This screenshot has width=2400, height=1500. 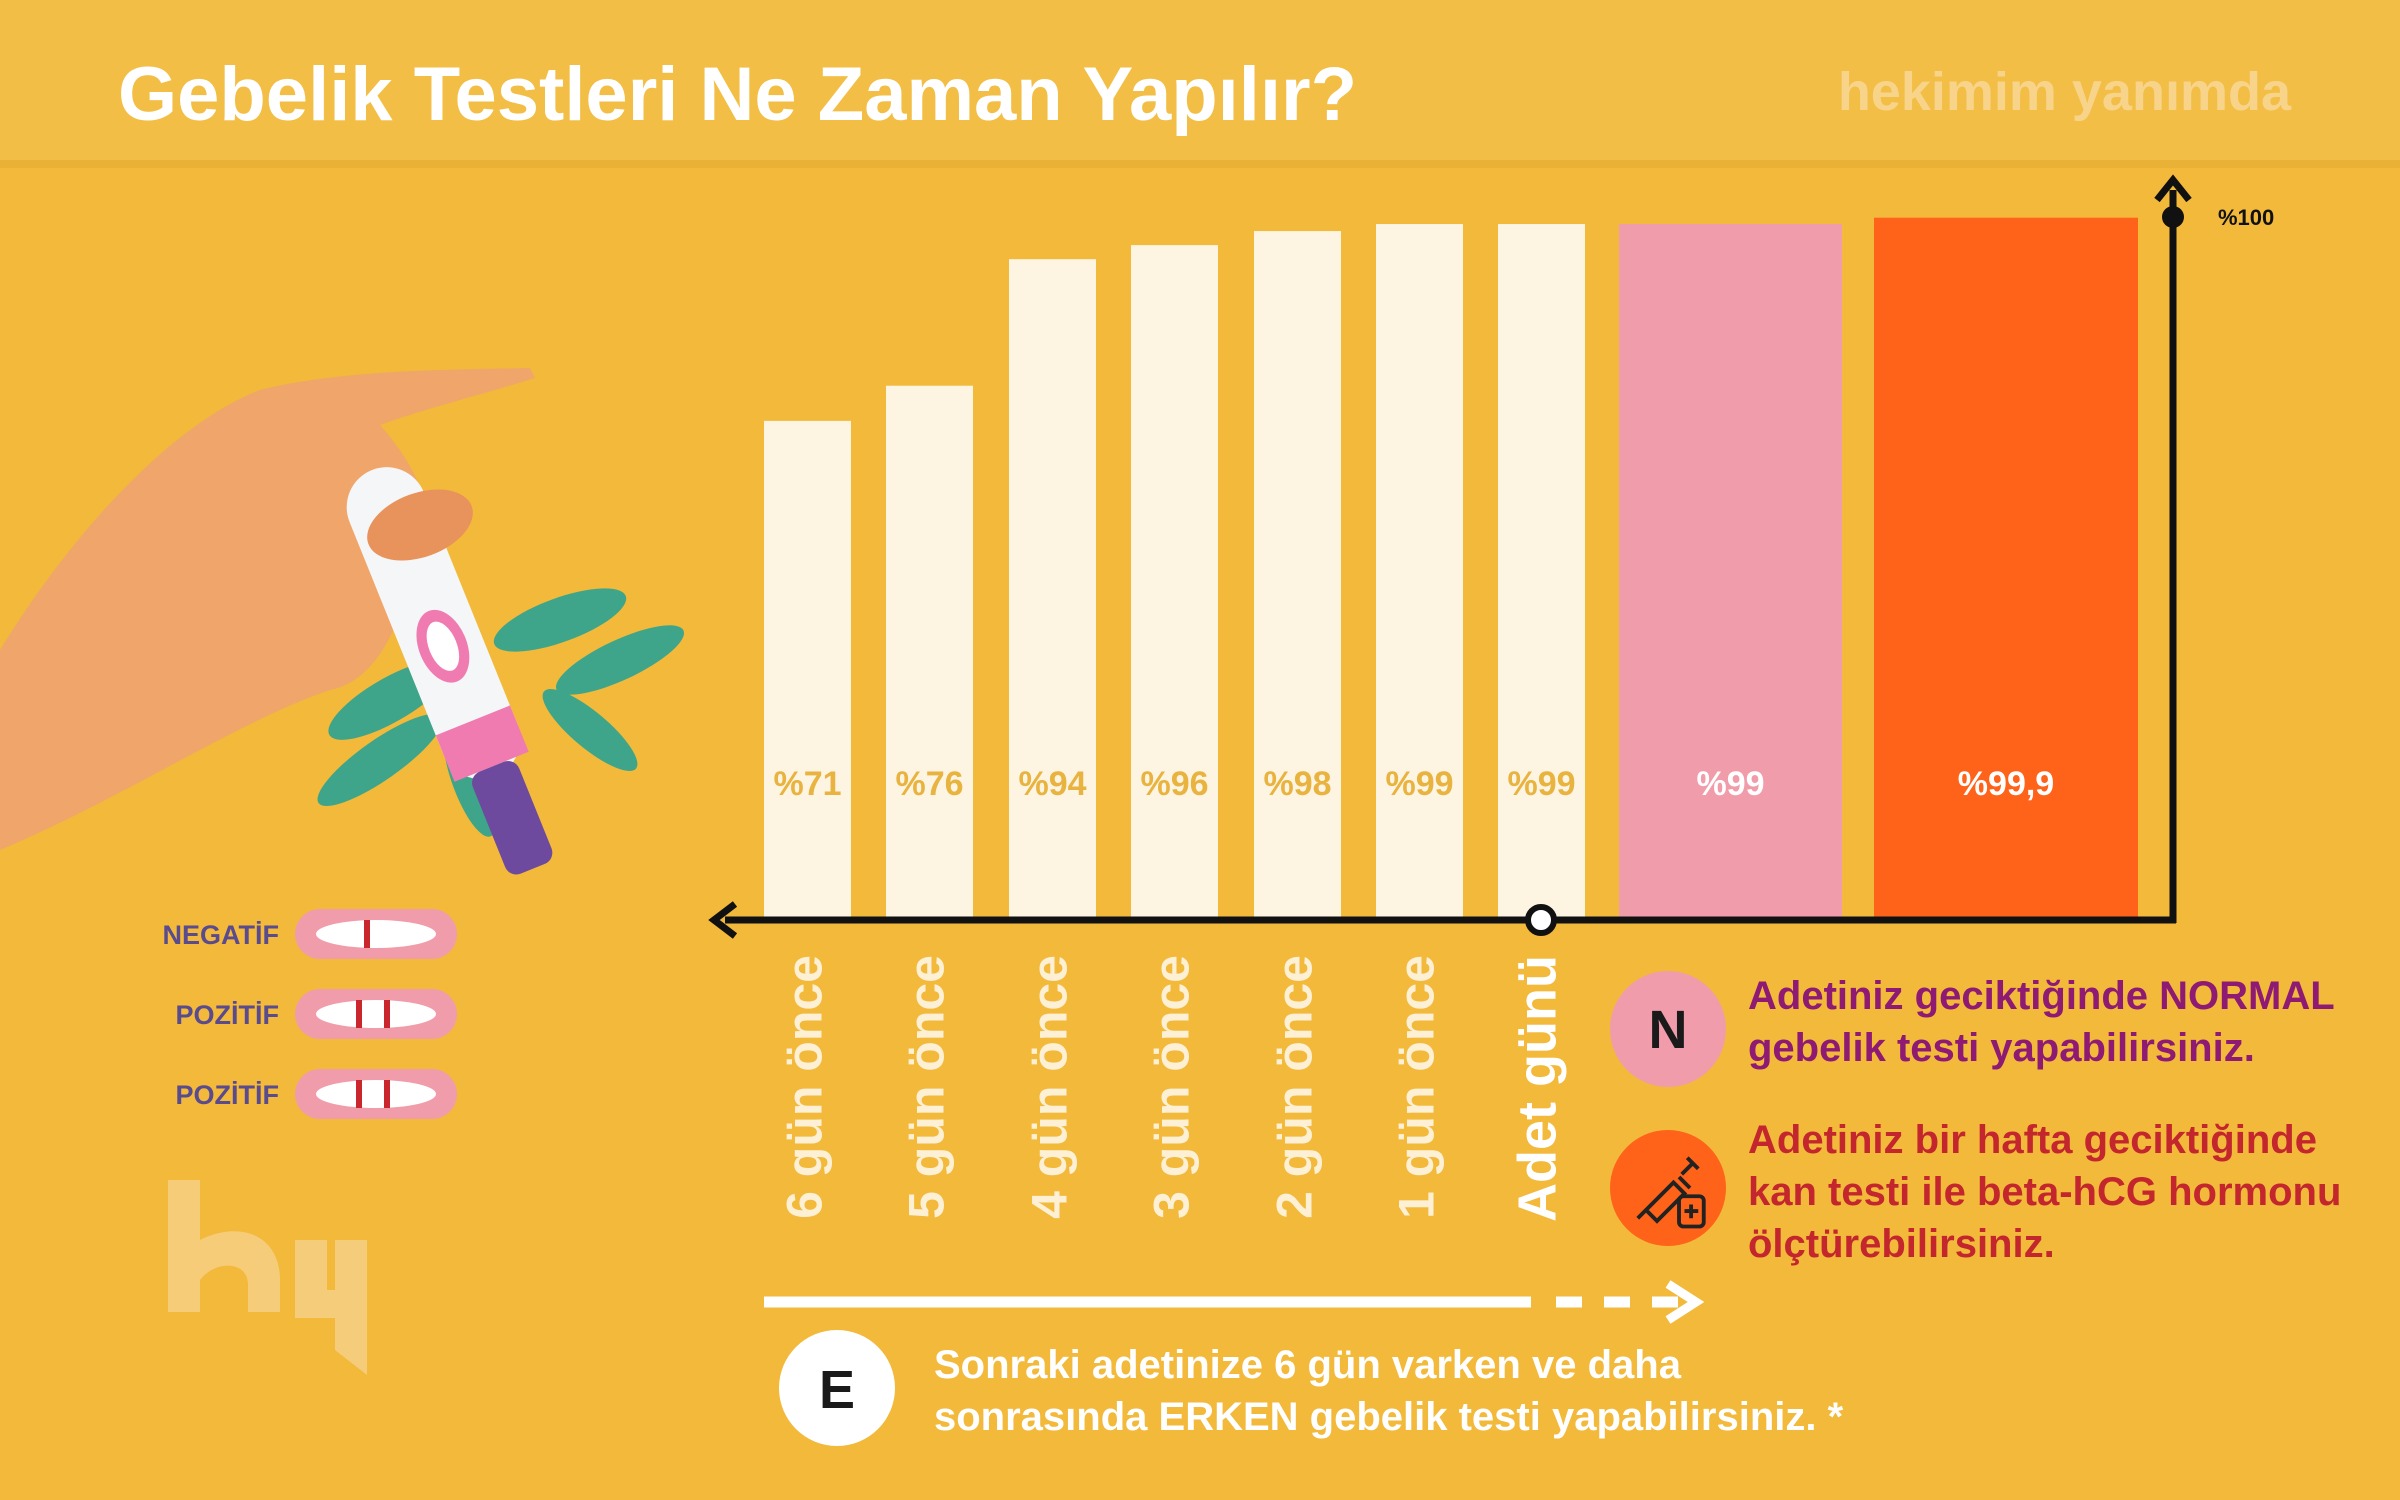 I want to click on note-text: ölçtürebilirsiniz., so click(x=1901, y=1244).